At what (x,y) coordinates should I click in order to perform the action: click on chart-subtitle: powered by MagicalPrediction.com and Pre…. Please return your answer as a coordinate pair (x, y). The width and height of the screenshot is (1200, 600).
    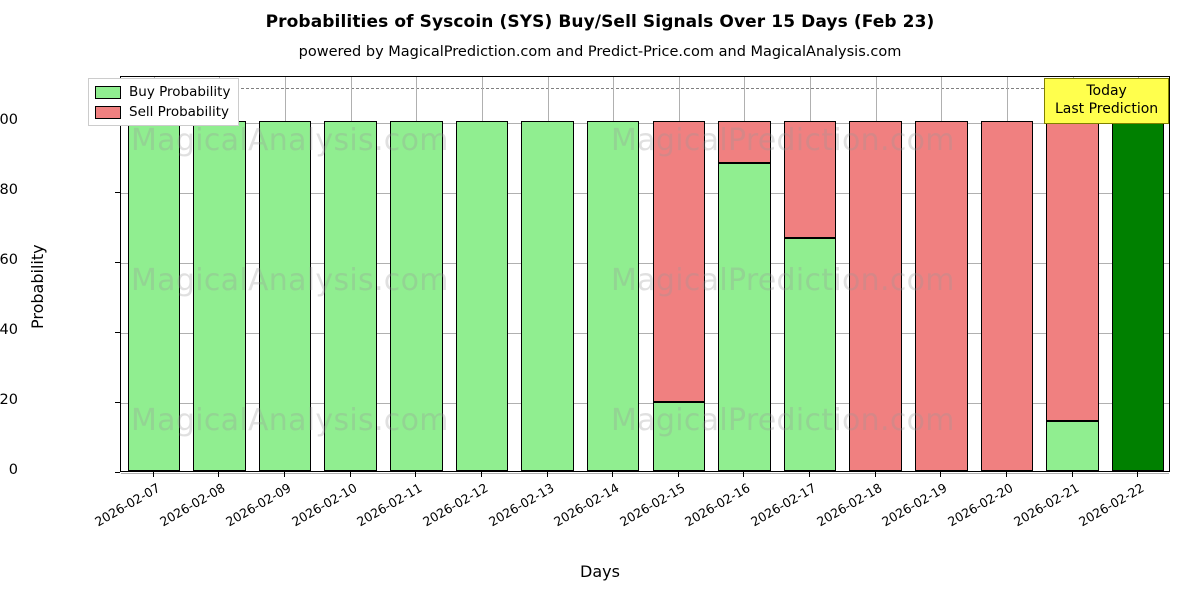
    Looking at the image, I should click on (600, 52).